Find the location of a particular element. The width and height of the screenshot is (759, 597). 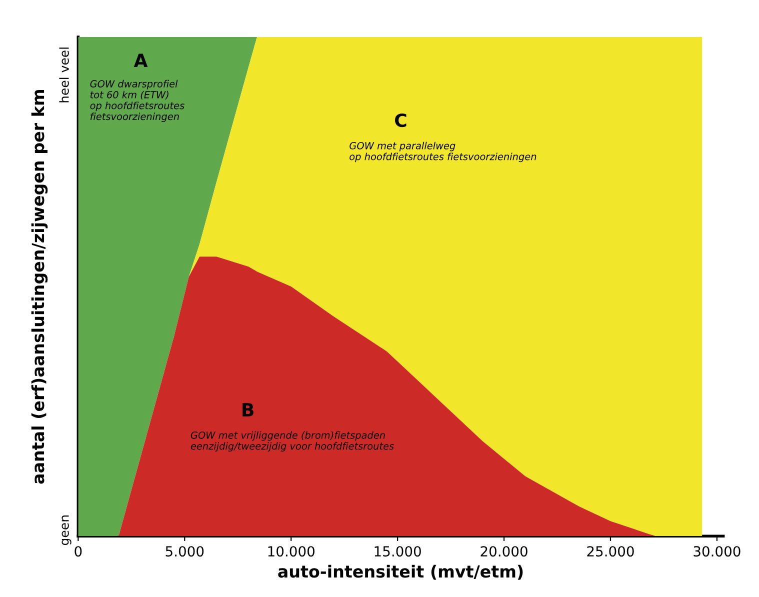

x-axis-title: auto-intensiteit (mvt/etm) is located at coordinates (400, 572).